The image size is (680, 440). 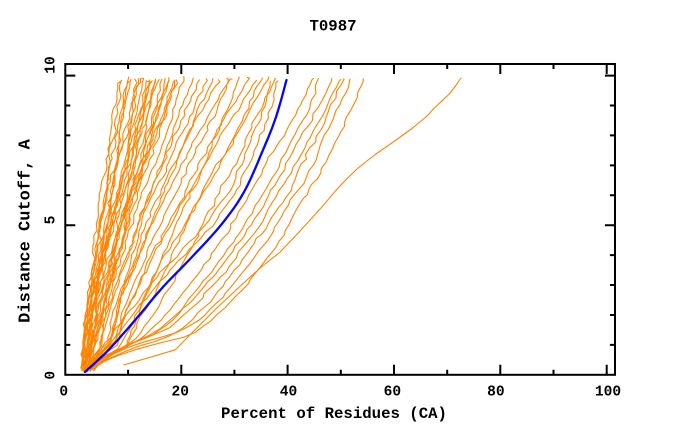 What do you see at coordinates (52, 220) in the screenshot?
I see `svg-text: 5` at bounding box center [52, 220].